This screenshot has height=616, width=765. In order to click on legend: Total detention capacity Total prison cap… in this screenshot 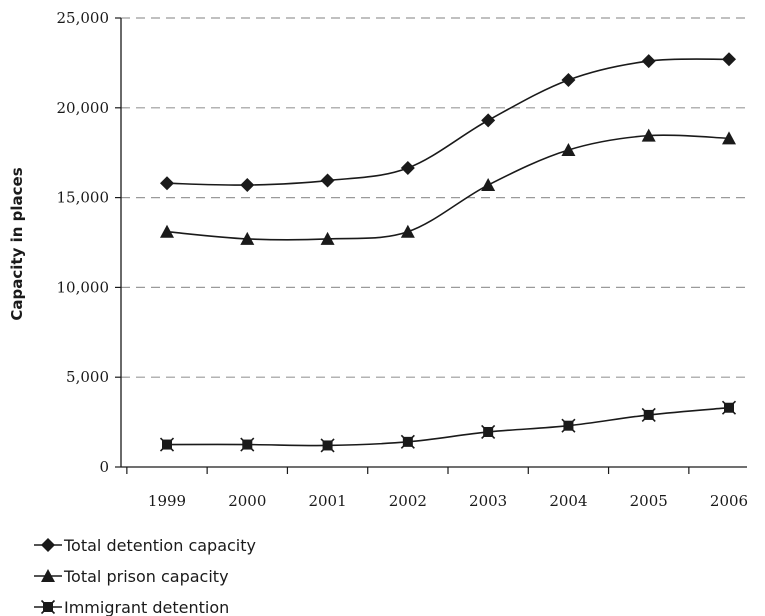, I will do `click(145, 576)`.